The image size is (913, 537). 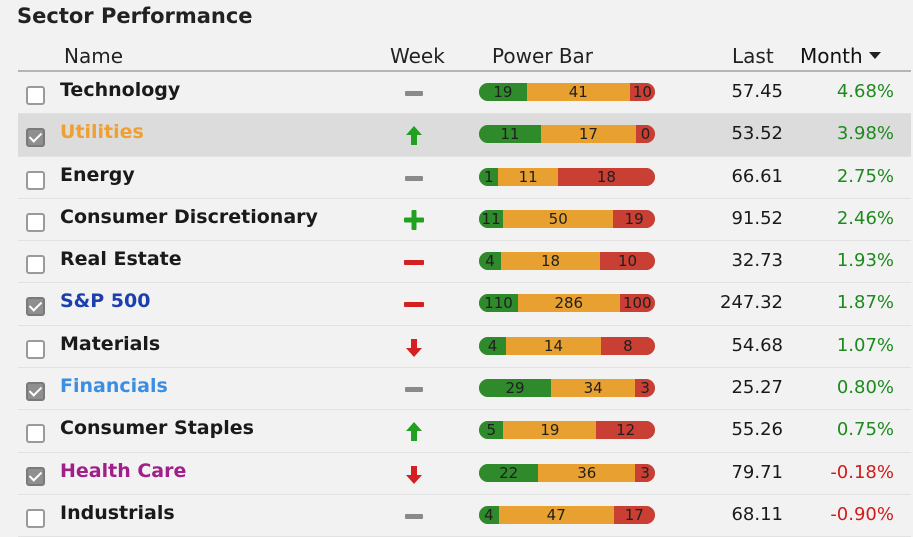 I want to click on last-price: 66.61, so click(x=757, y=176).